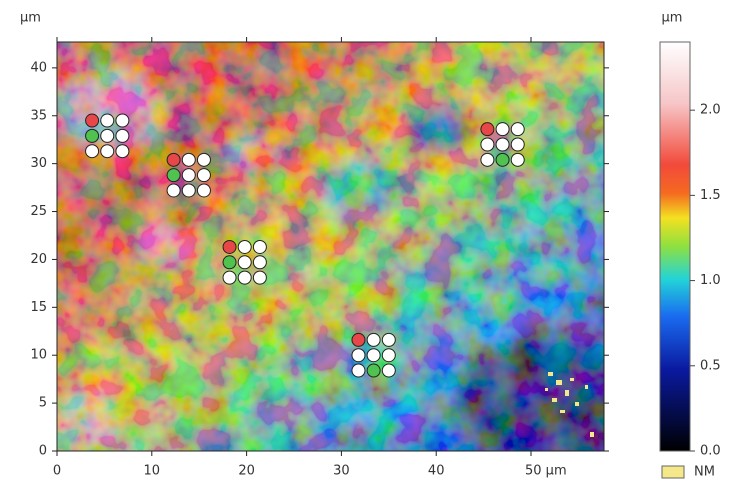  Describe the element at coordinates (43, 451) in the screenshot. I see `y-tick-label: 0` at that location.